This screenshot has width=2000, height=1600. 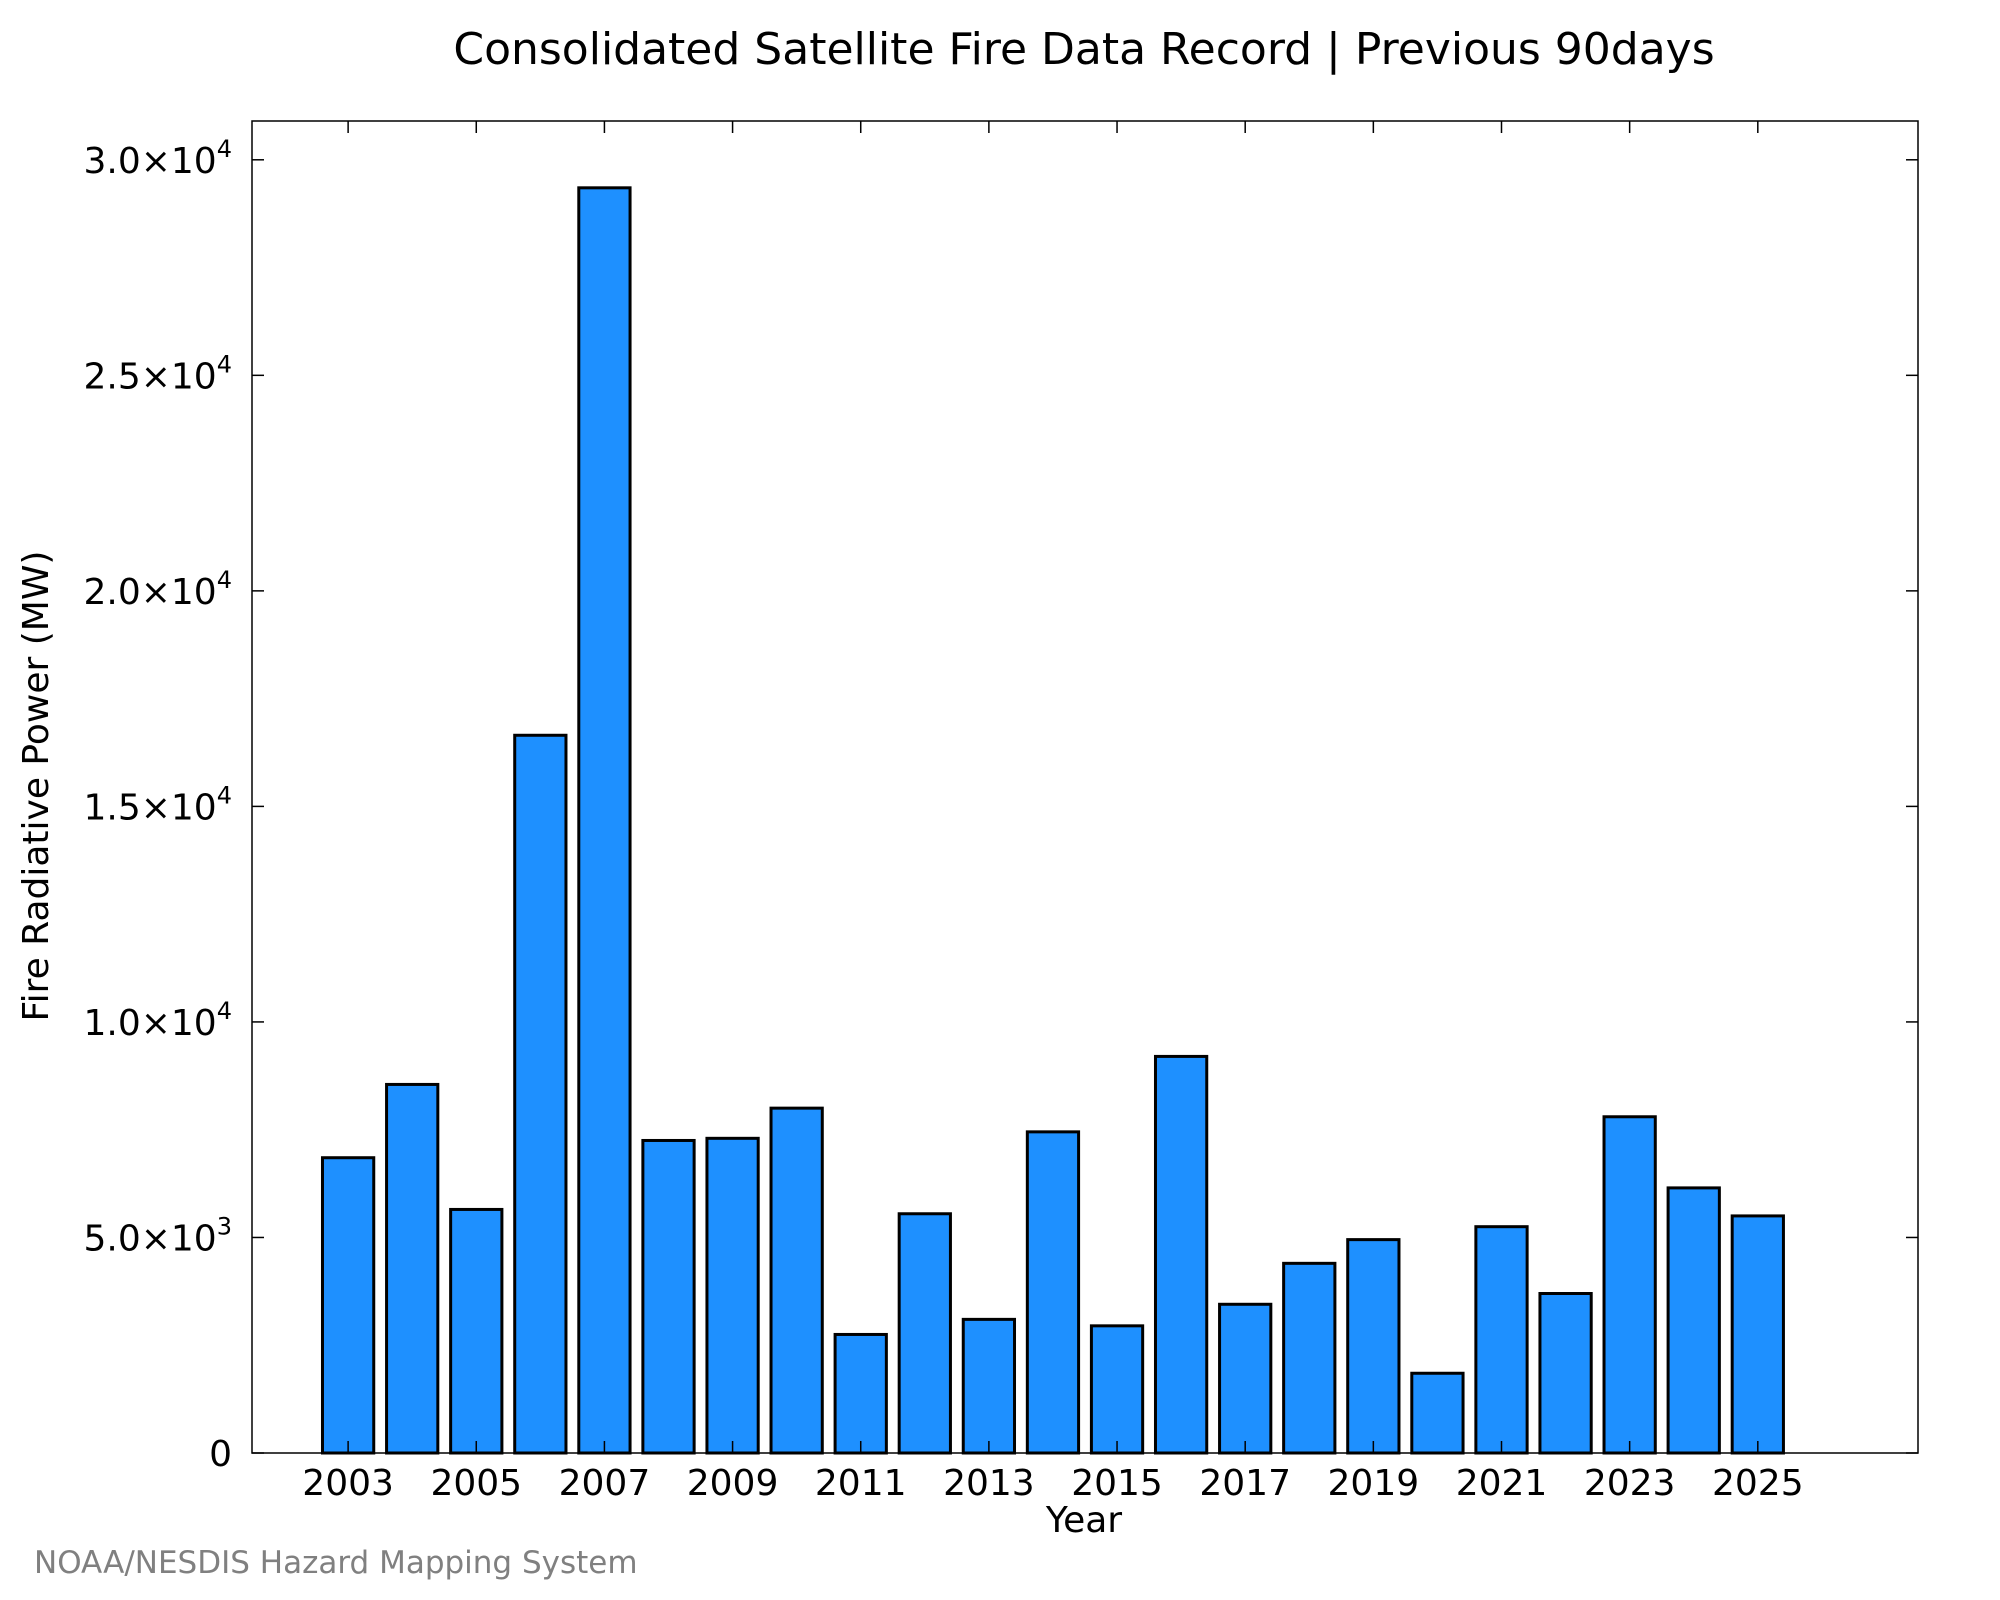 What do you see at coordinates (1437, 1413) in the screenshot?
I see `bar-2020` at bounding box center [1437, 1413].